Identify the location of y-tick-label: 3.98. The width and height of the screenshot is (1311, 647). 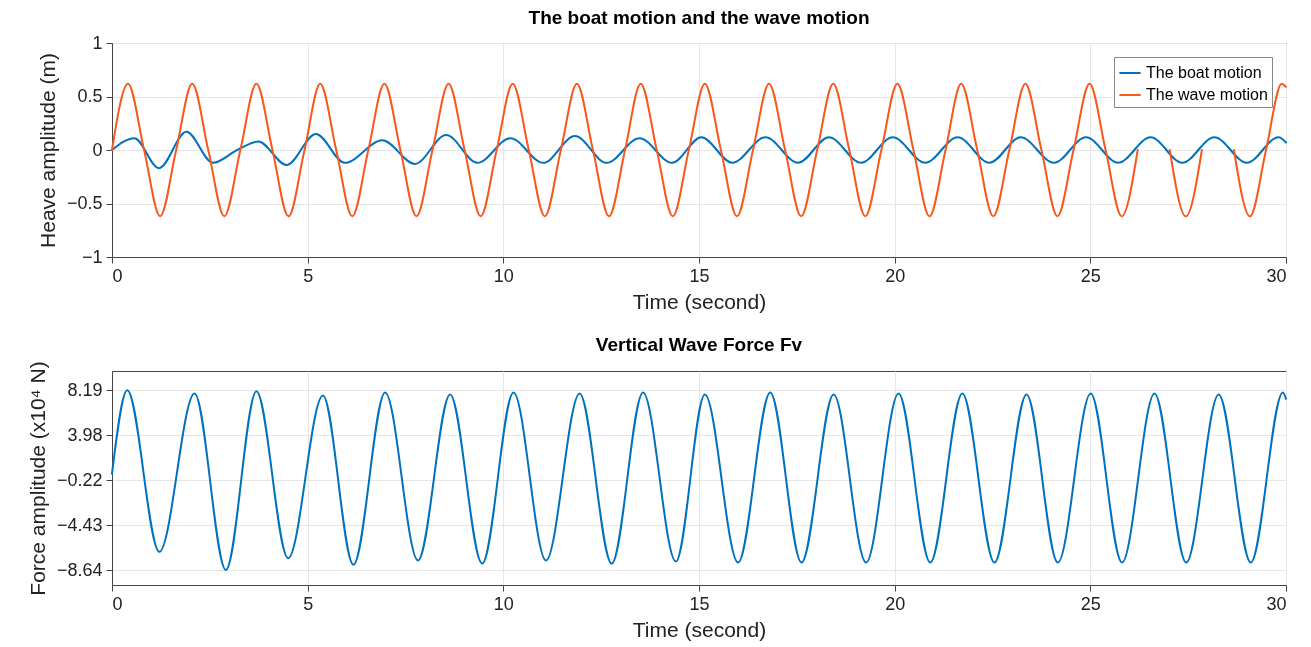
(85, 434).